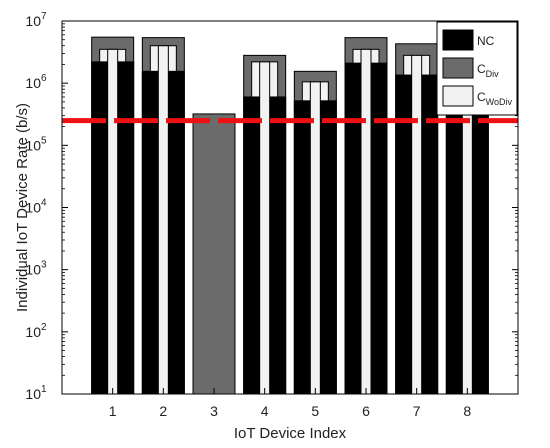 This screenshot has width=550, height=448. Describe the element at coordinates (290, 433) in the screenshot. I see `x-axis-label: IoT Device Index` at that location.